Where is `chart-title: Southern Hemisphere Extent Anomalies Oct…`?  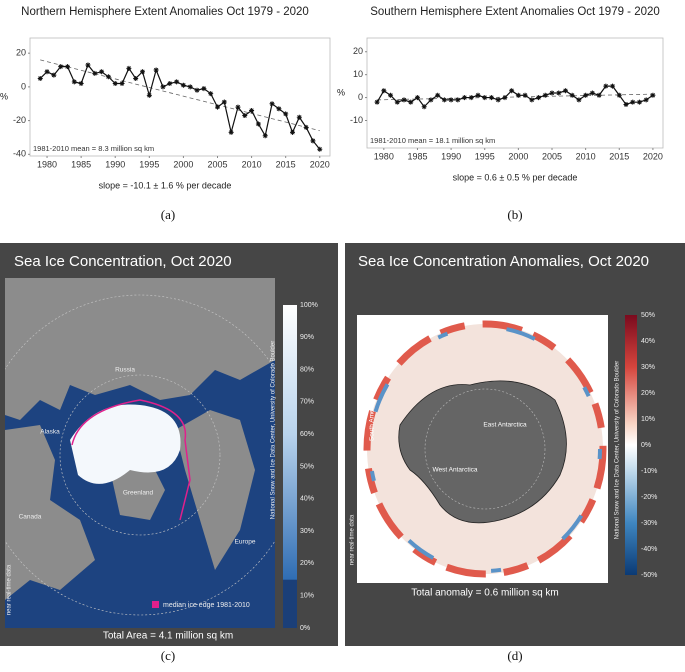 chart-title: Southern Hemisphere Extent Anomalies Oct… is located at coordinates (515, 12).